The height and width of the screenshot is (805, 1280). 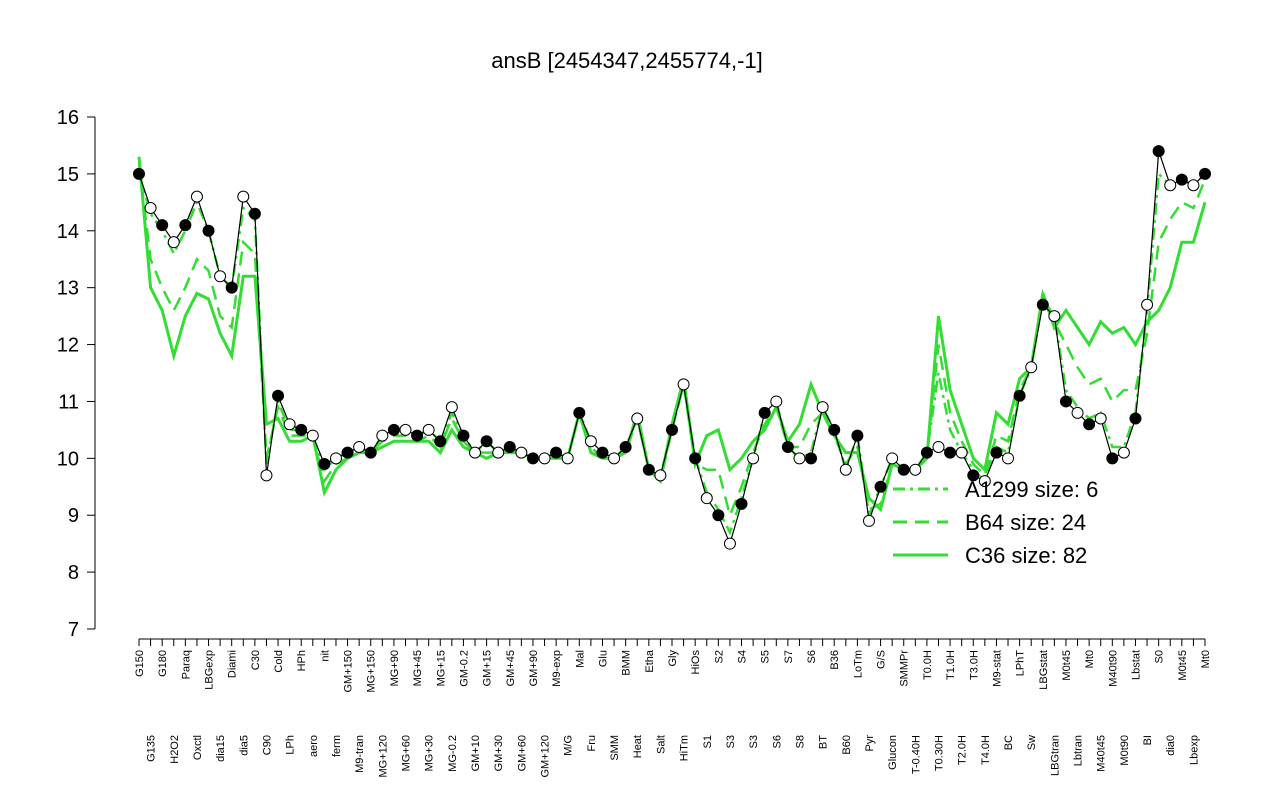 What do you see at coordinates (986, 750) in the screenshot?
I see `x-tick-label: T4.0H` at bounding box center [986, 750].